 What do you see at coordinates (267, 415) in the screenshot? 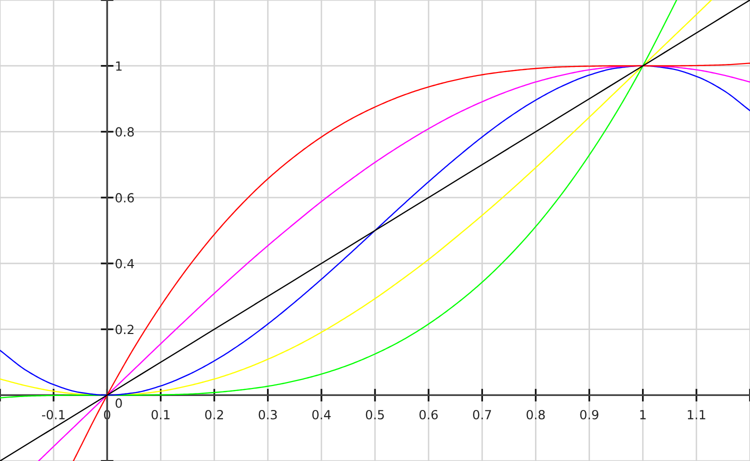
I see `x-tick-label: 0.3` at bounding box center [267, 415].